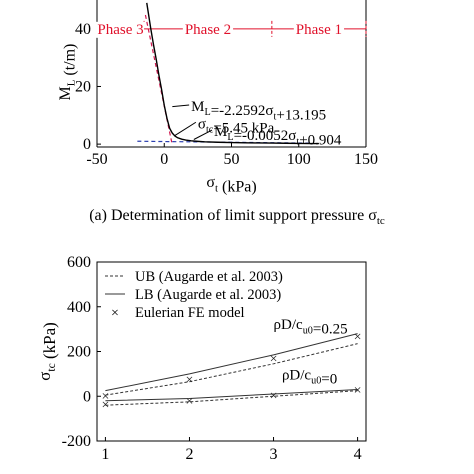 The height and width of the screenshot is (474, 474). I want to click on x-tick-label: 150, so click(366, 159).